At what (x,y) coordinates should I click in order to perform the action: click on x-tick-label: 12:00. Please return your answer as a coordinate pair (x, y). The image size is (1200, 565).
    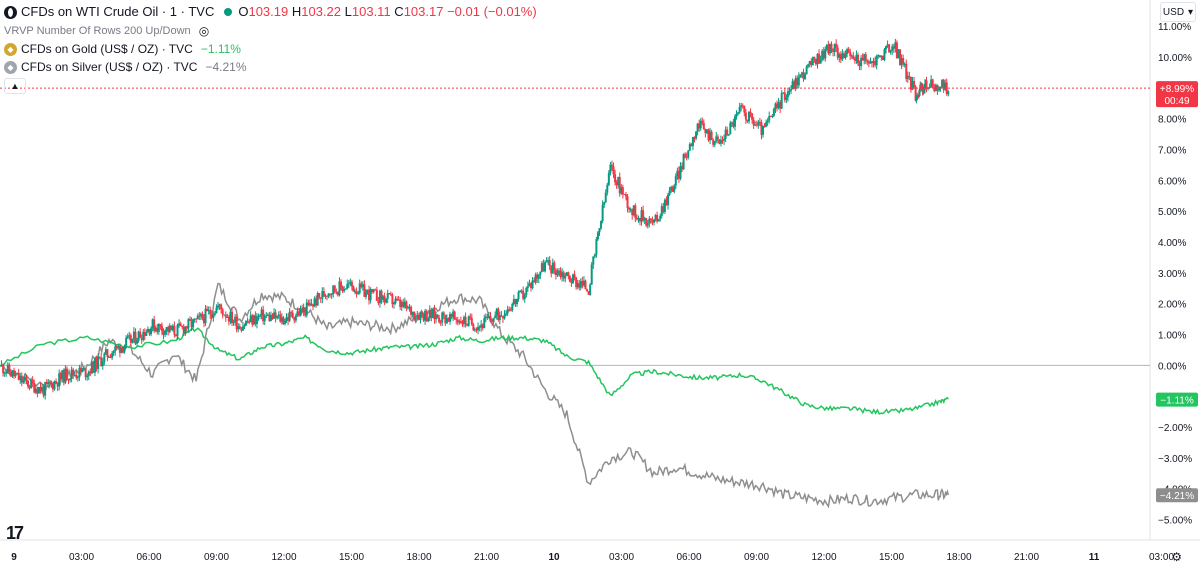
    Looking at the image, I should click on (823, 557).